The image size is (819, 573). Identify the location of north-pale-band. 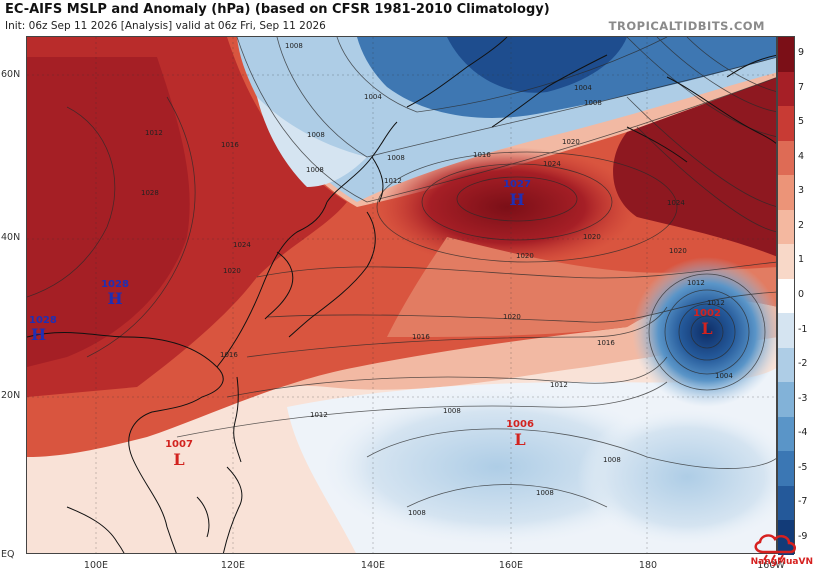
(312, 142).